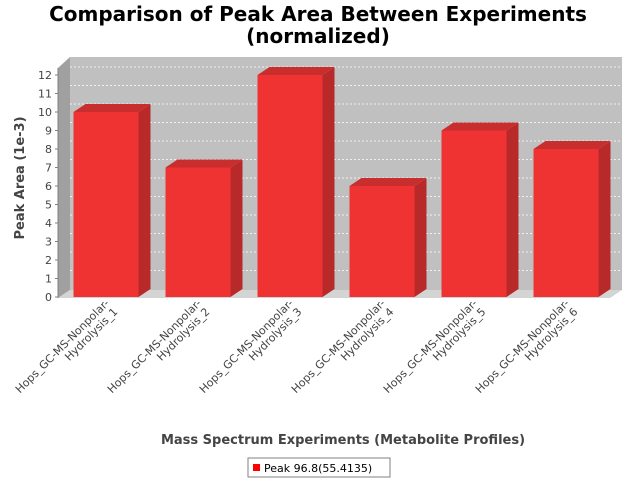  What do you see at coordinates (48, 260) in the screenshot?
I see `y-tick-label: 2` at bounding box center [48, 260].